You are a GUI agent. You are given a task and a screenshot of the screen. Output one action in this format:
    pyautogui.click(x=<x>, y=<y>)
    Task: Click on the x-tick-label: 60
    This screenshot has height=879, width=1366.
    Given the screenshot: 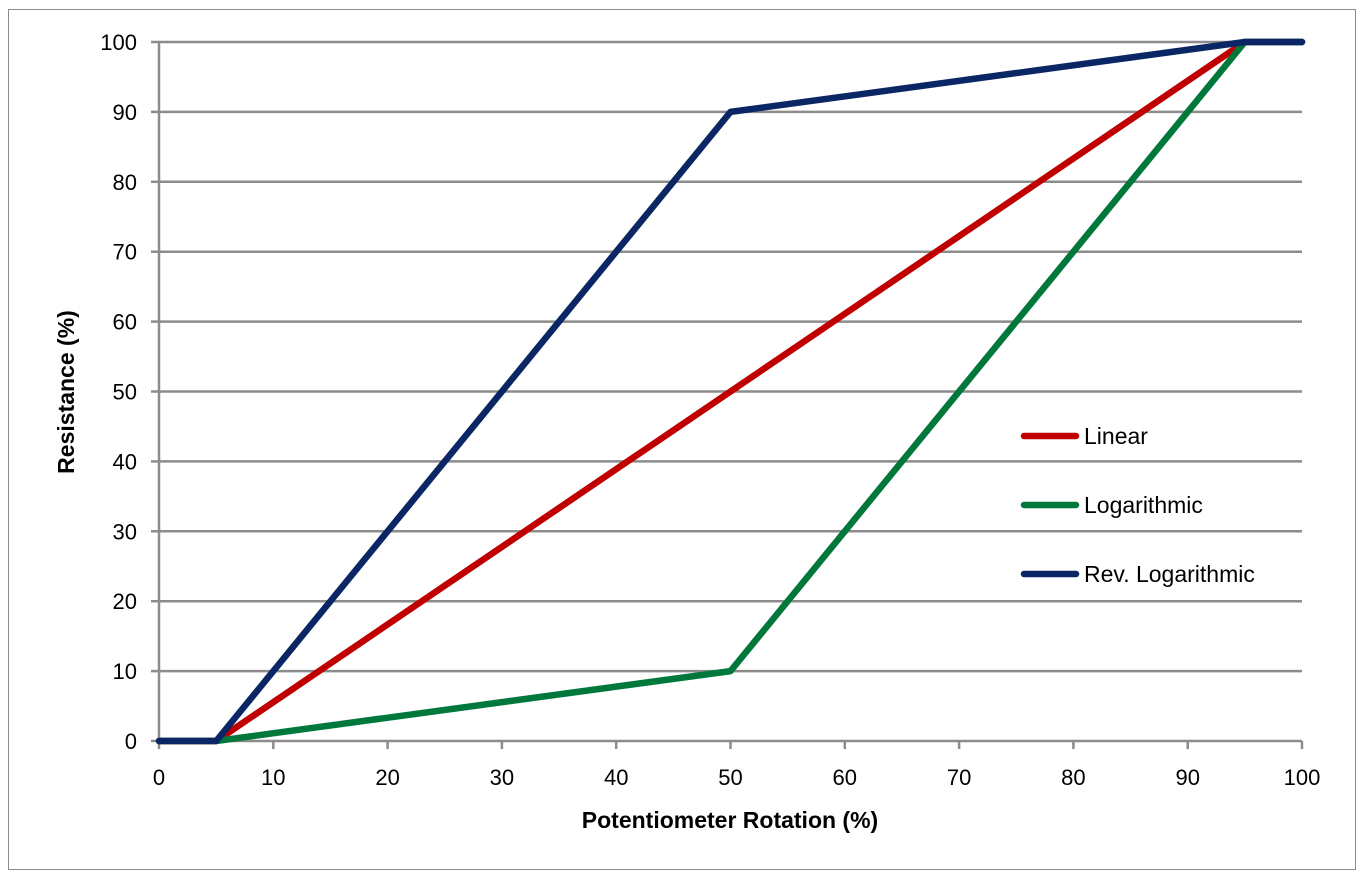 What is the action you would take?
    pyautogui.click(x=845, y=777)
    